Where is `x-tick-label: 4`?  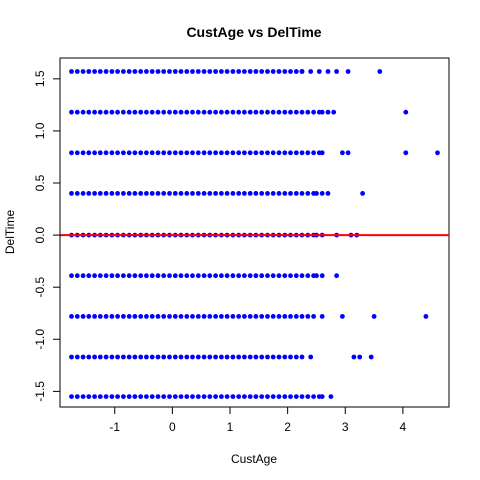 x-tick-label: 4 is located at coordinates (403, 427).